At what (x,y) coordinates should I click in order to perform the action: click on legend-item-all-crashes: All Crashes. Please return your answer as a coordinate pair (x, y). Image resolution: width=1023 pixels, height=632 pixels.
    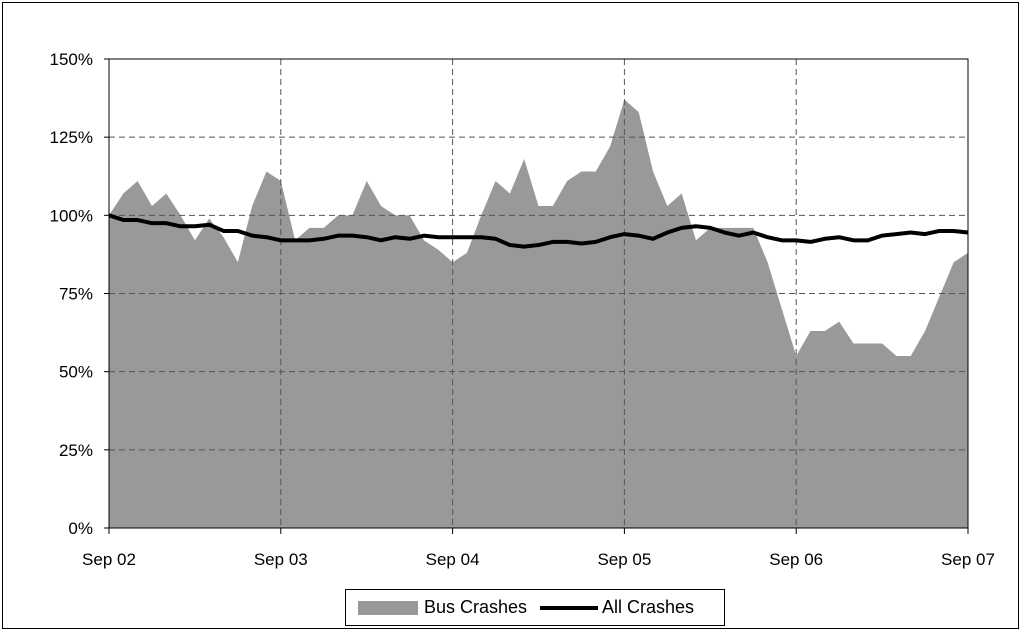
    Looking at the image, I should click on (617, 607).